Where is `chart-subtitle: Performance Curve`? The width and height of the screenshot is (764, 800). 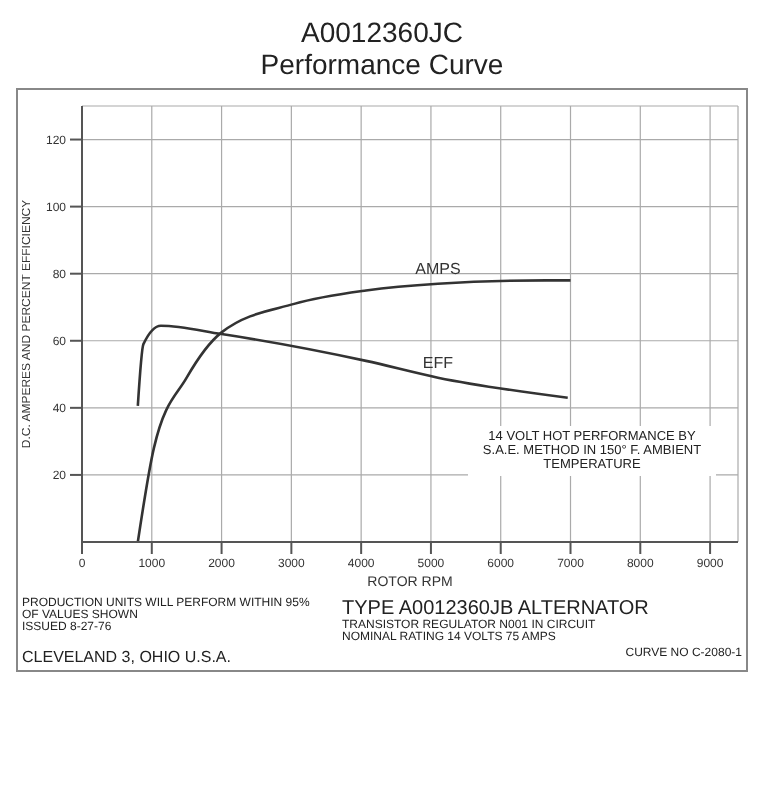
chart-subtitle: Performance Curve is located at coordinates (382, 64).